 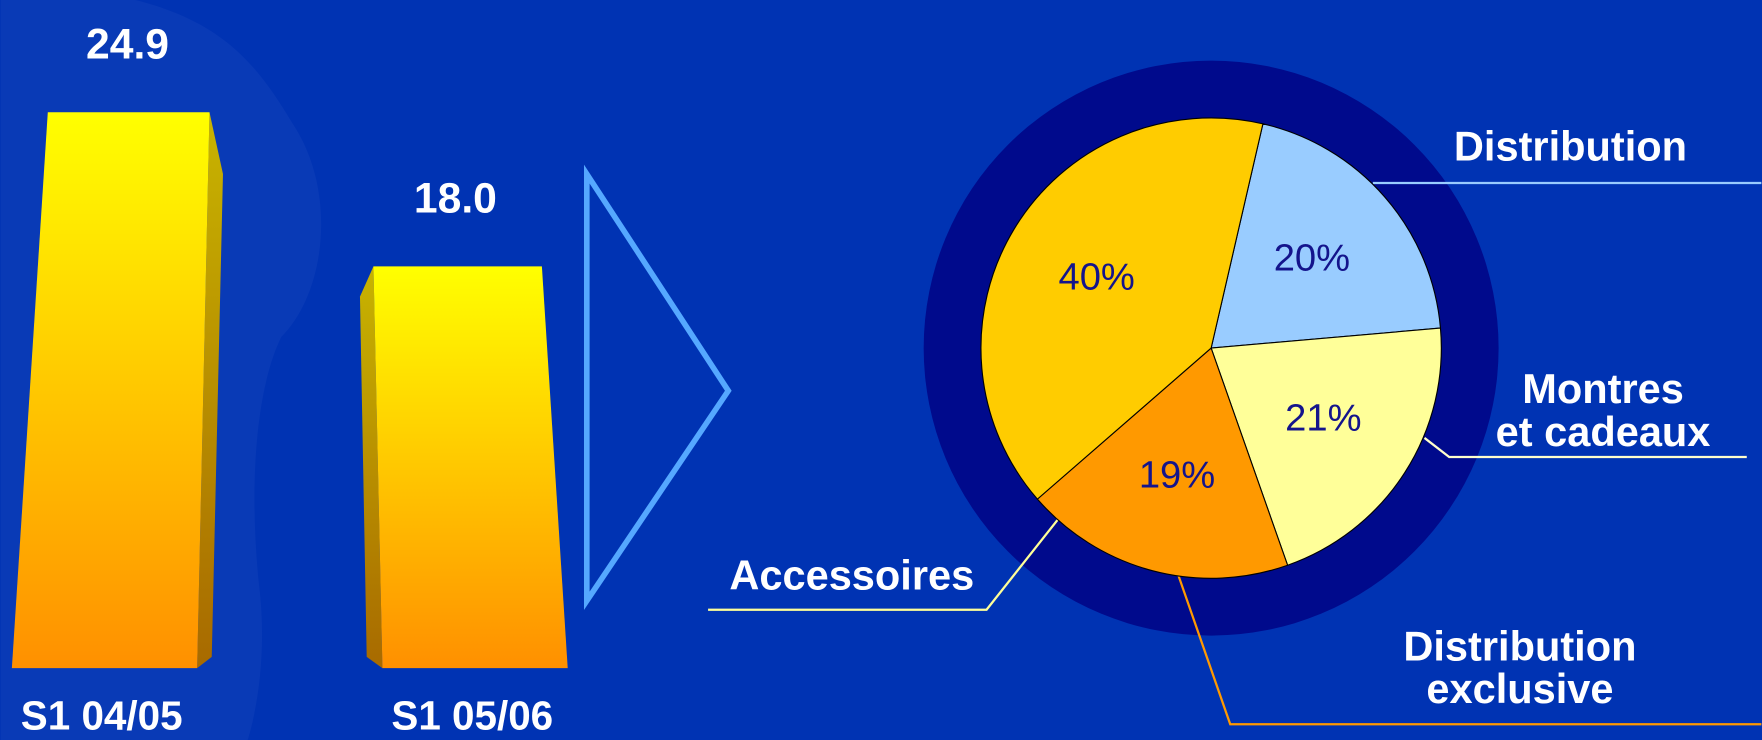 What do you see at coordinates (472, 715) in the screenshot?
I see `x-tick-label: S1 05/06` at bounding box center [472, 715].